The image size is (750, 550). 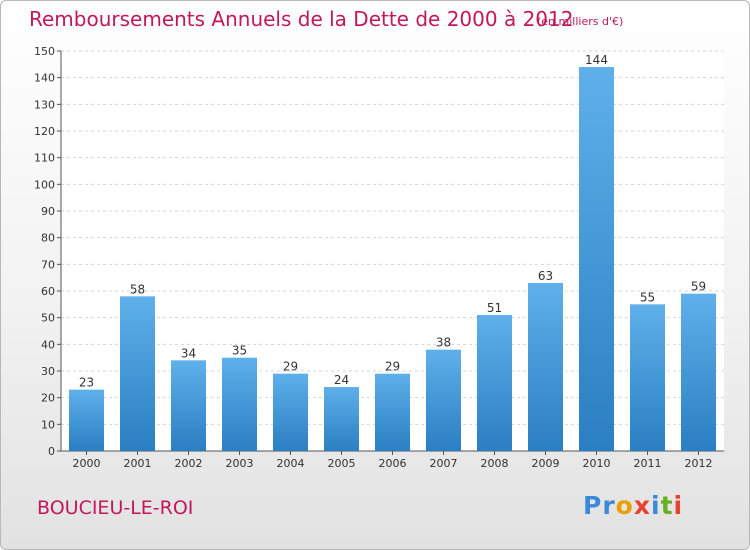 I want to click on data-label: 51, so click(x=494, y=308).